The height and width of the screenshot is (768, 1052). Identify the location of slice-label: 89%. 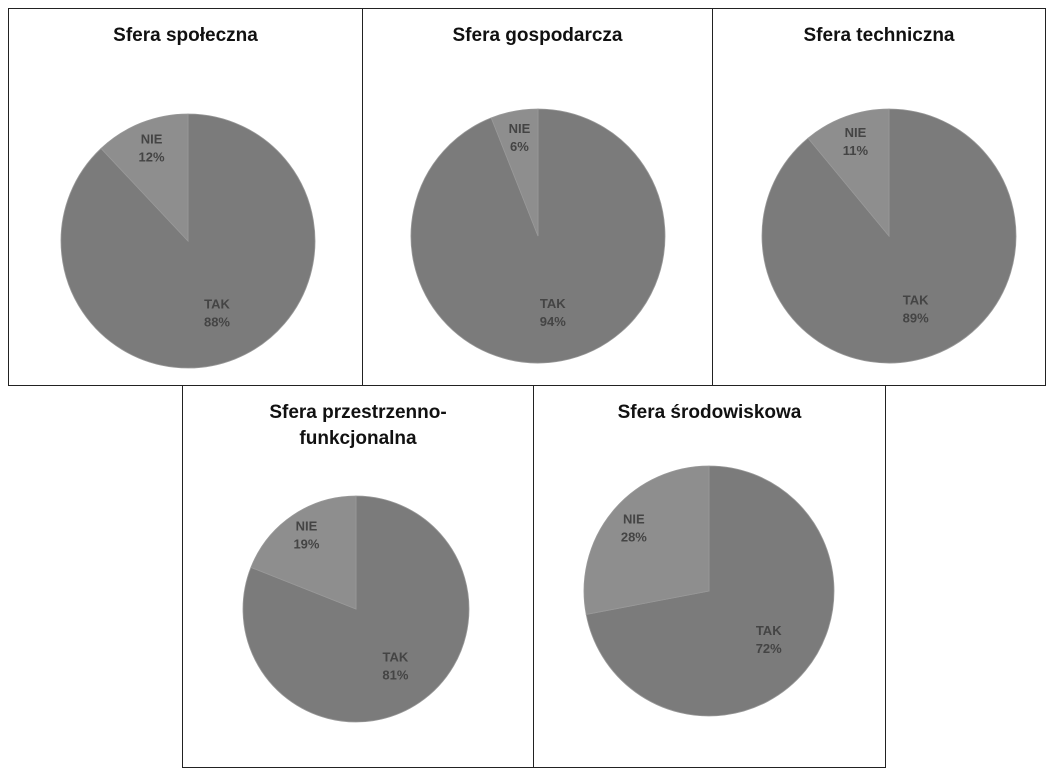
(916, 318).